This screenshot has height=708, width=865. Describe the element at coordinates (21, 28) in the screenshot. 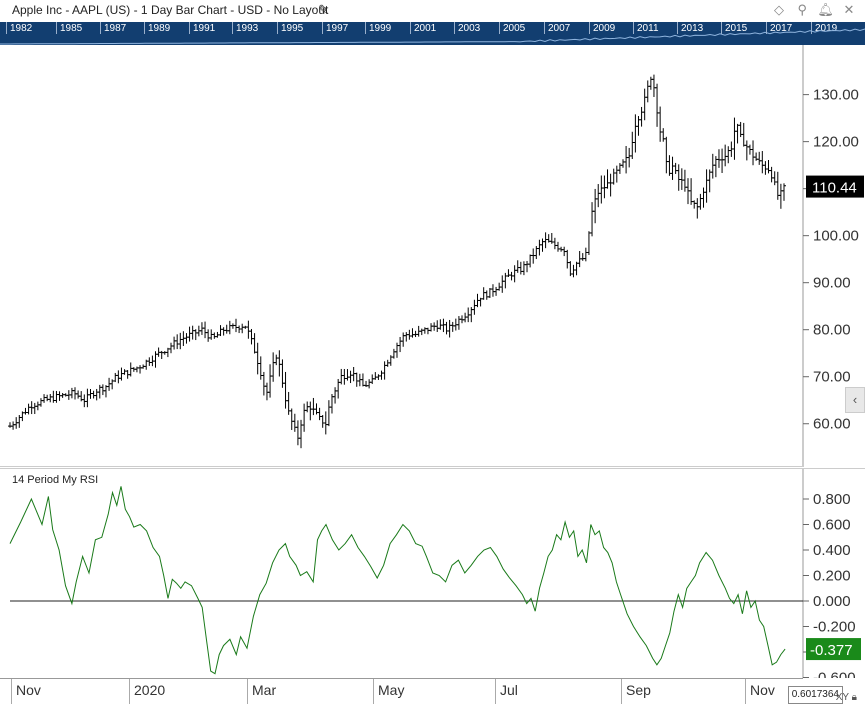

I see `timeline-year-label: 1982` at that location.